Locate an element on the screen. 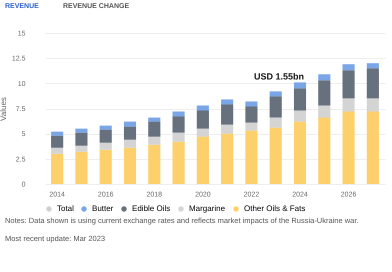 The width and height of the screenshot is (392, 272). legend-label: Butter is located at coordinates (103, 208).